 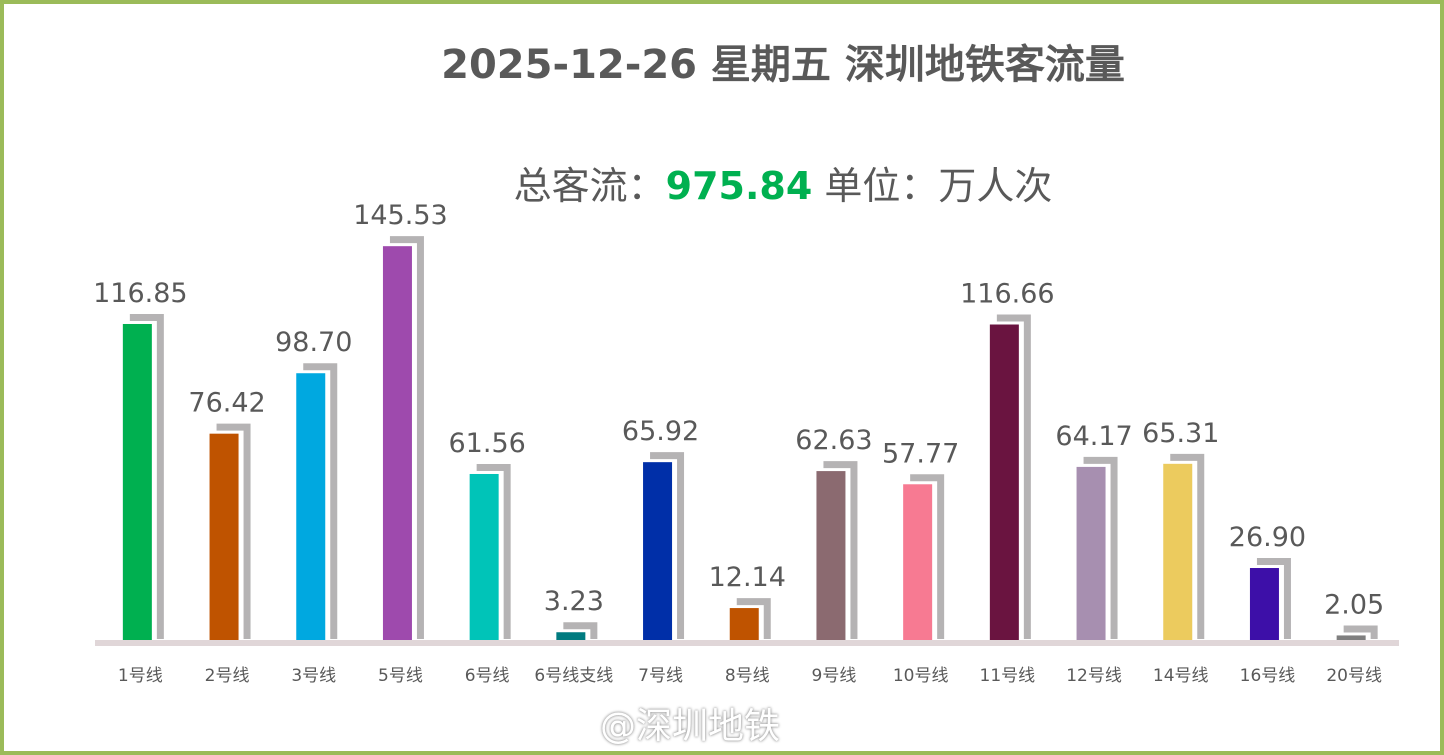 I want to click on data-label: 2.05, so click(x=1354, y=604).